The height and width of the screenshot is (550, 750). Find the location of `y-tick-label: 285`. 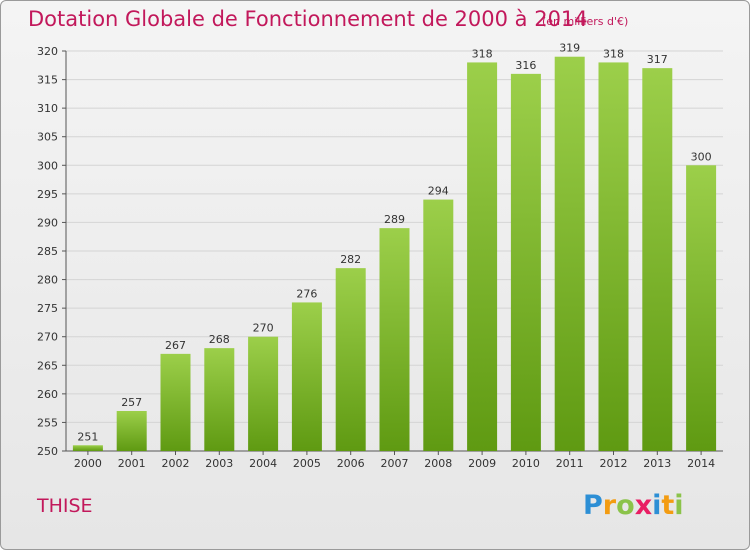

y-tick-label: 285 is located at coordinates (47, 251).